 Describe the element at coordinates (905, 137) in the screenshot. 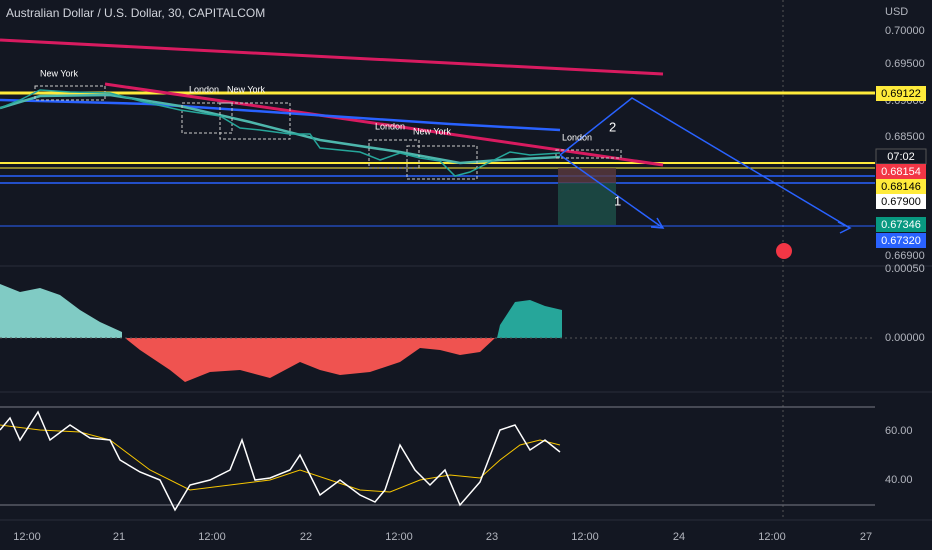

I see `price-tick: 0.68500` at that location.